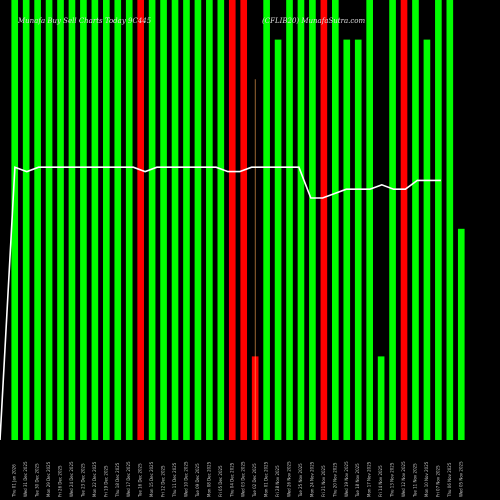 This screenshot has width=500, height=500. I want to click on x-tick-label-26: Mon 24 Nov 2025, so click(311, 479).